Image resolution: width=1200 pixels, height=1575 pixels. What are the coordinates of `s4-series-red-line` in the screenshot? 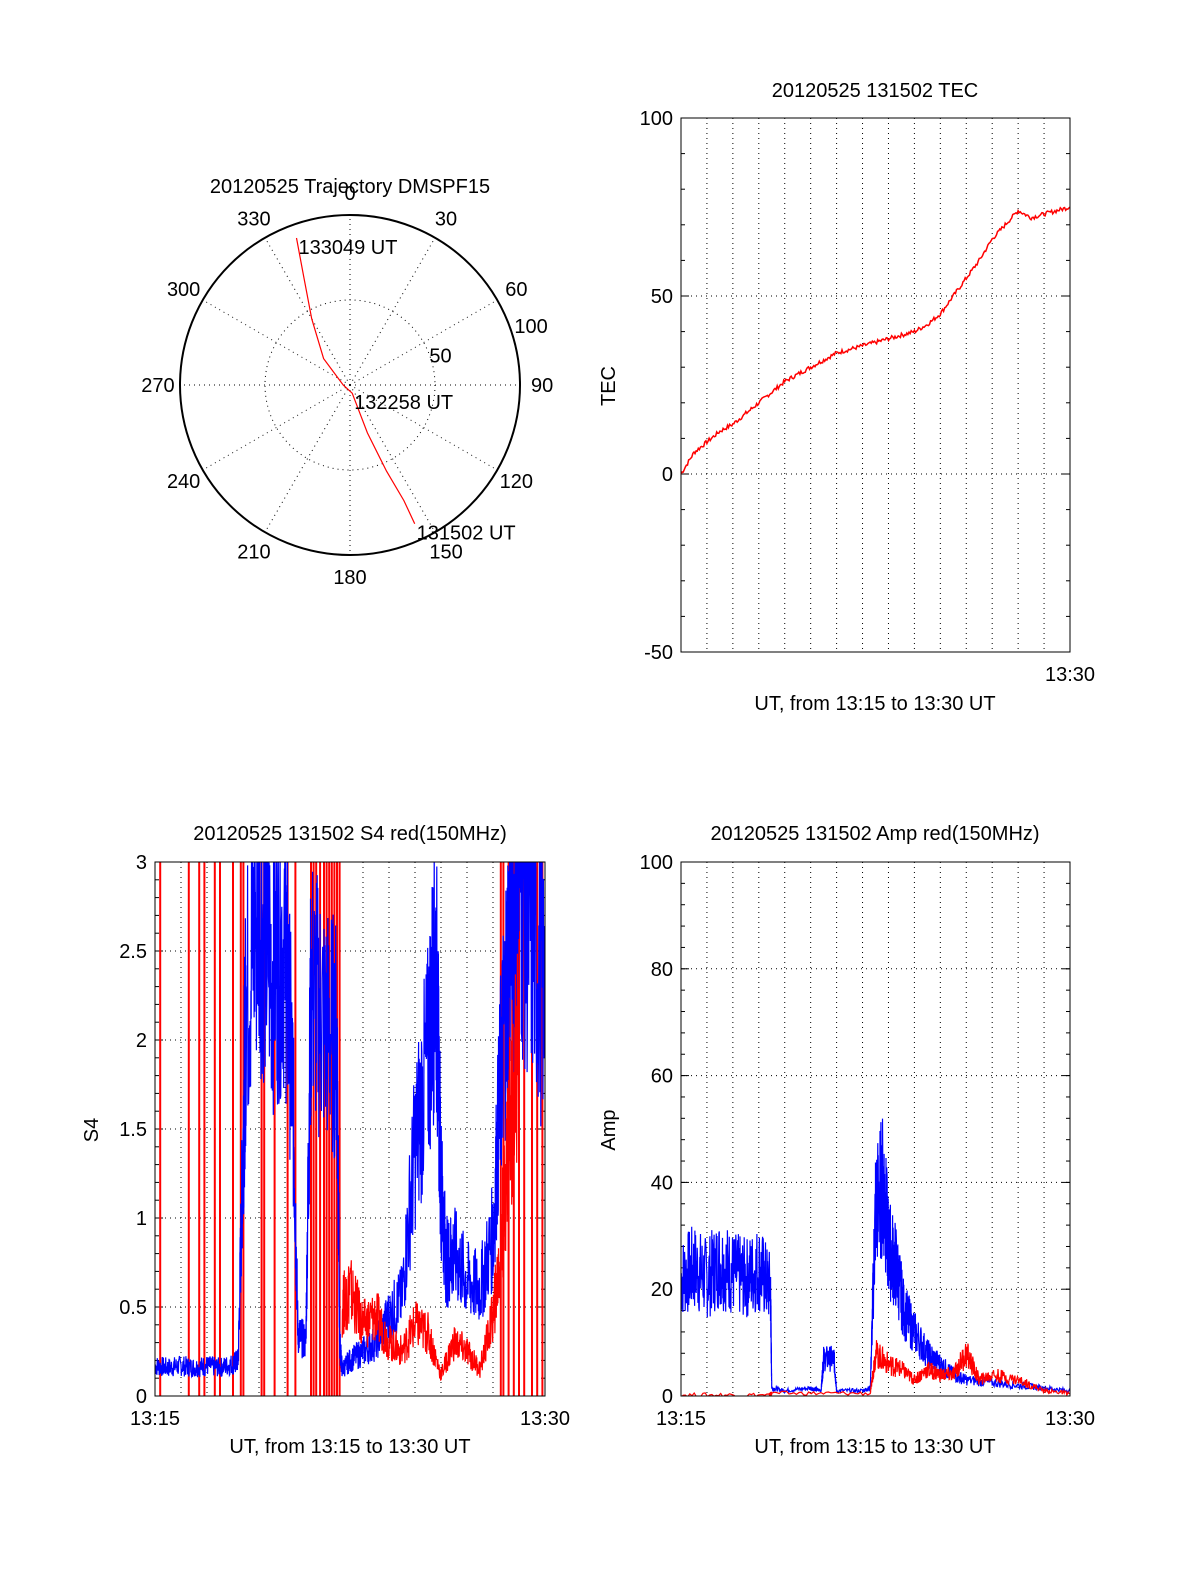 It's located at (430, 1167).